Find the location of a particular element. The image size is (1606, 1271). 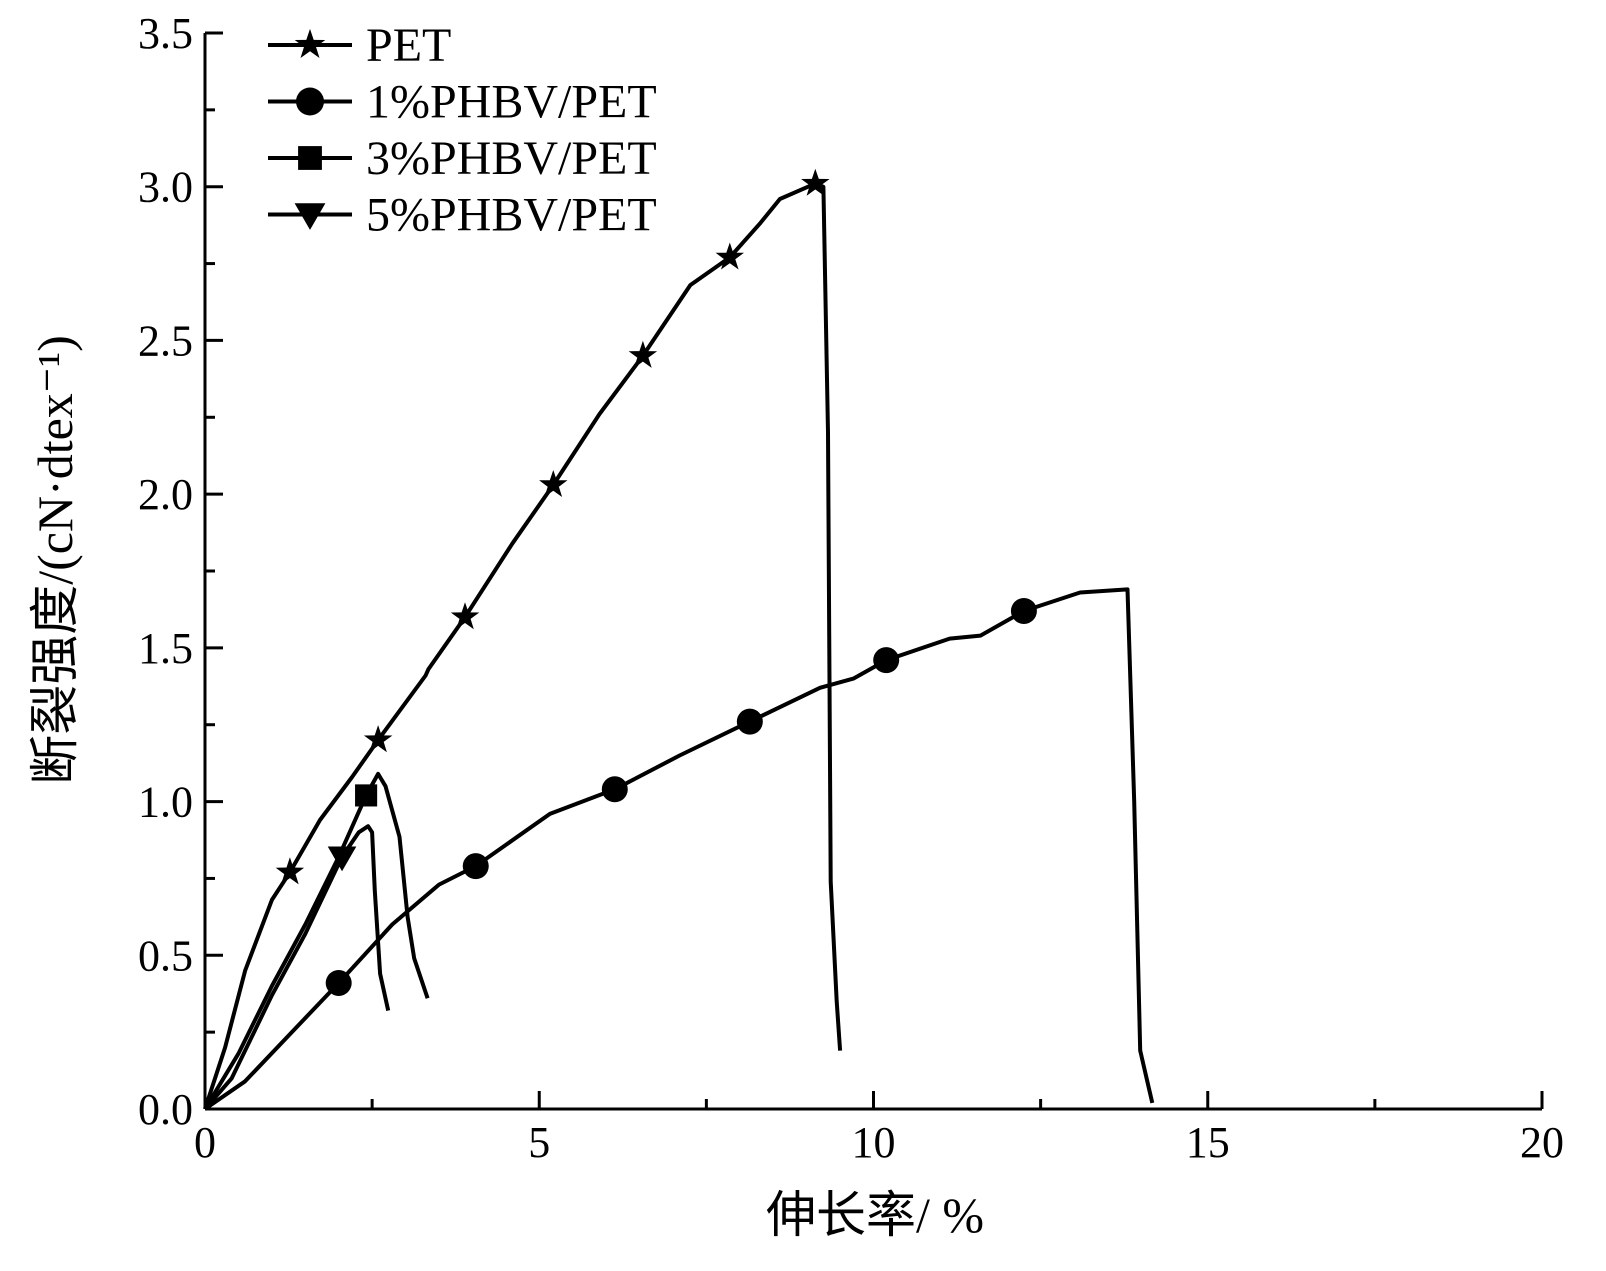

series-line is located at coordinates (297, 967).